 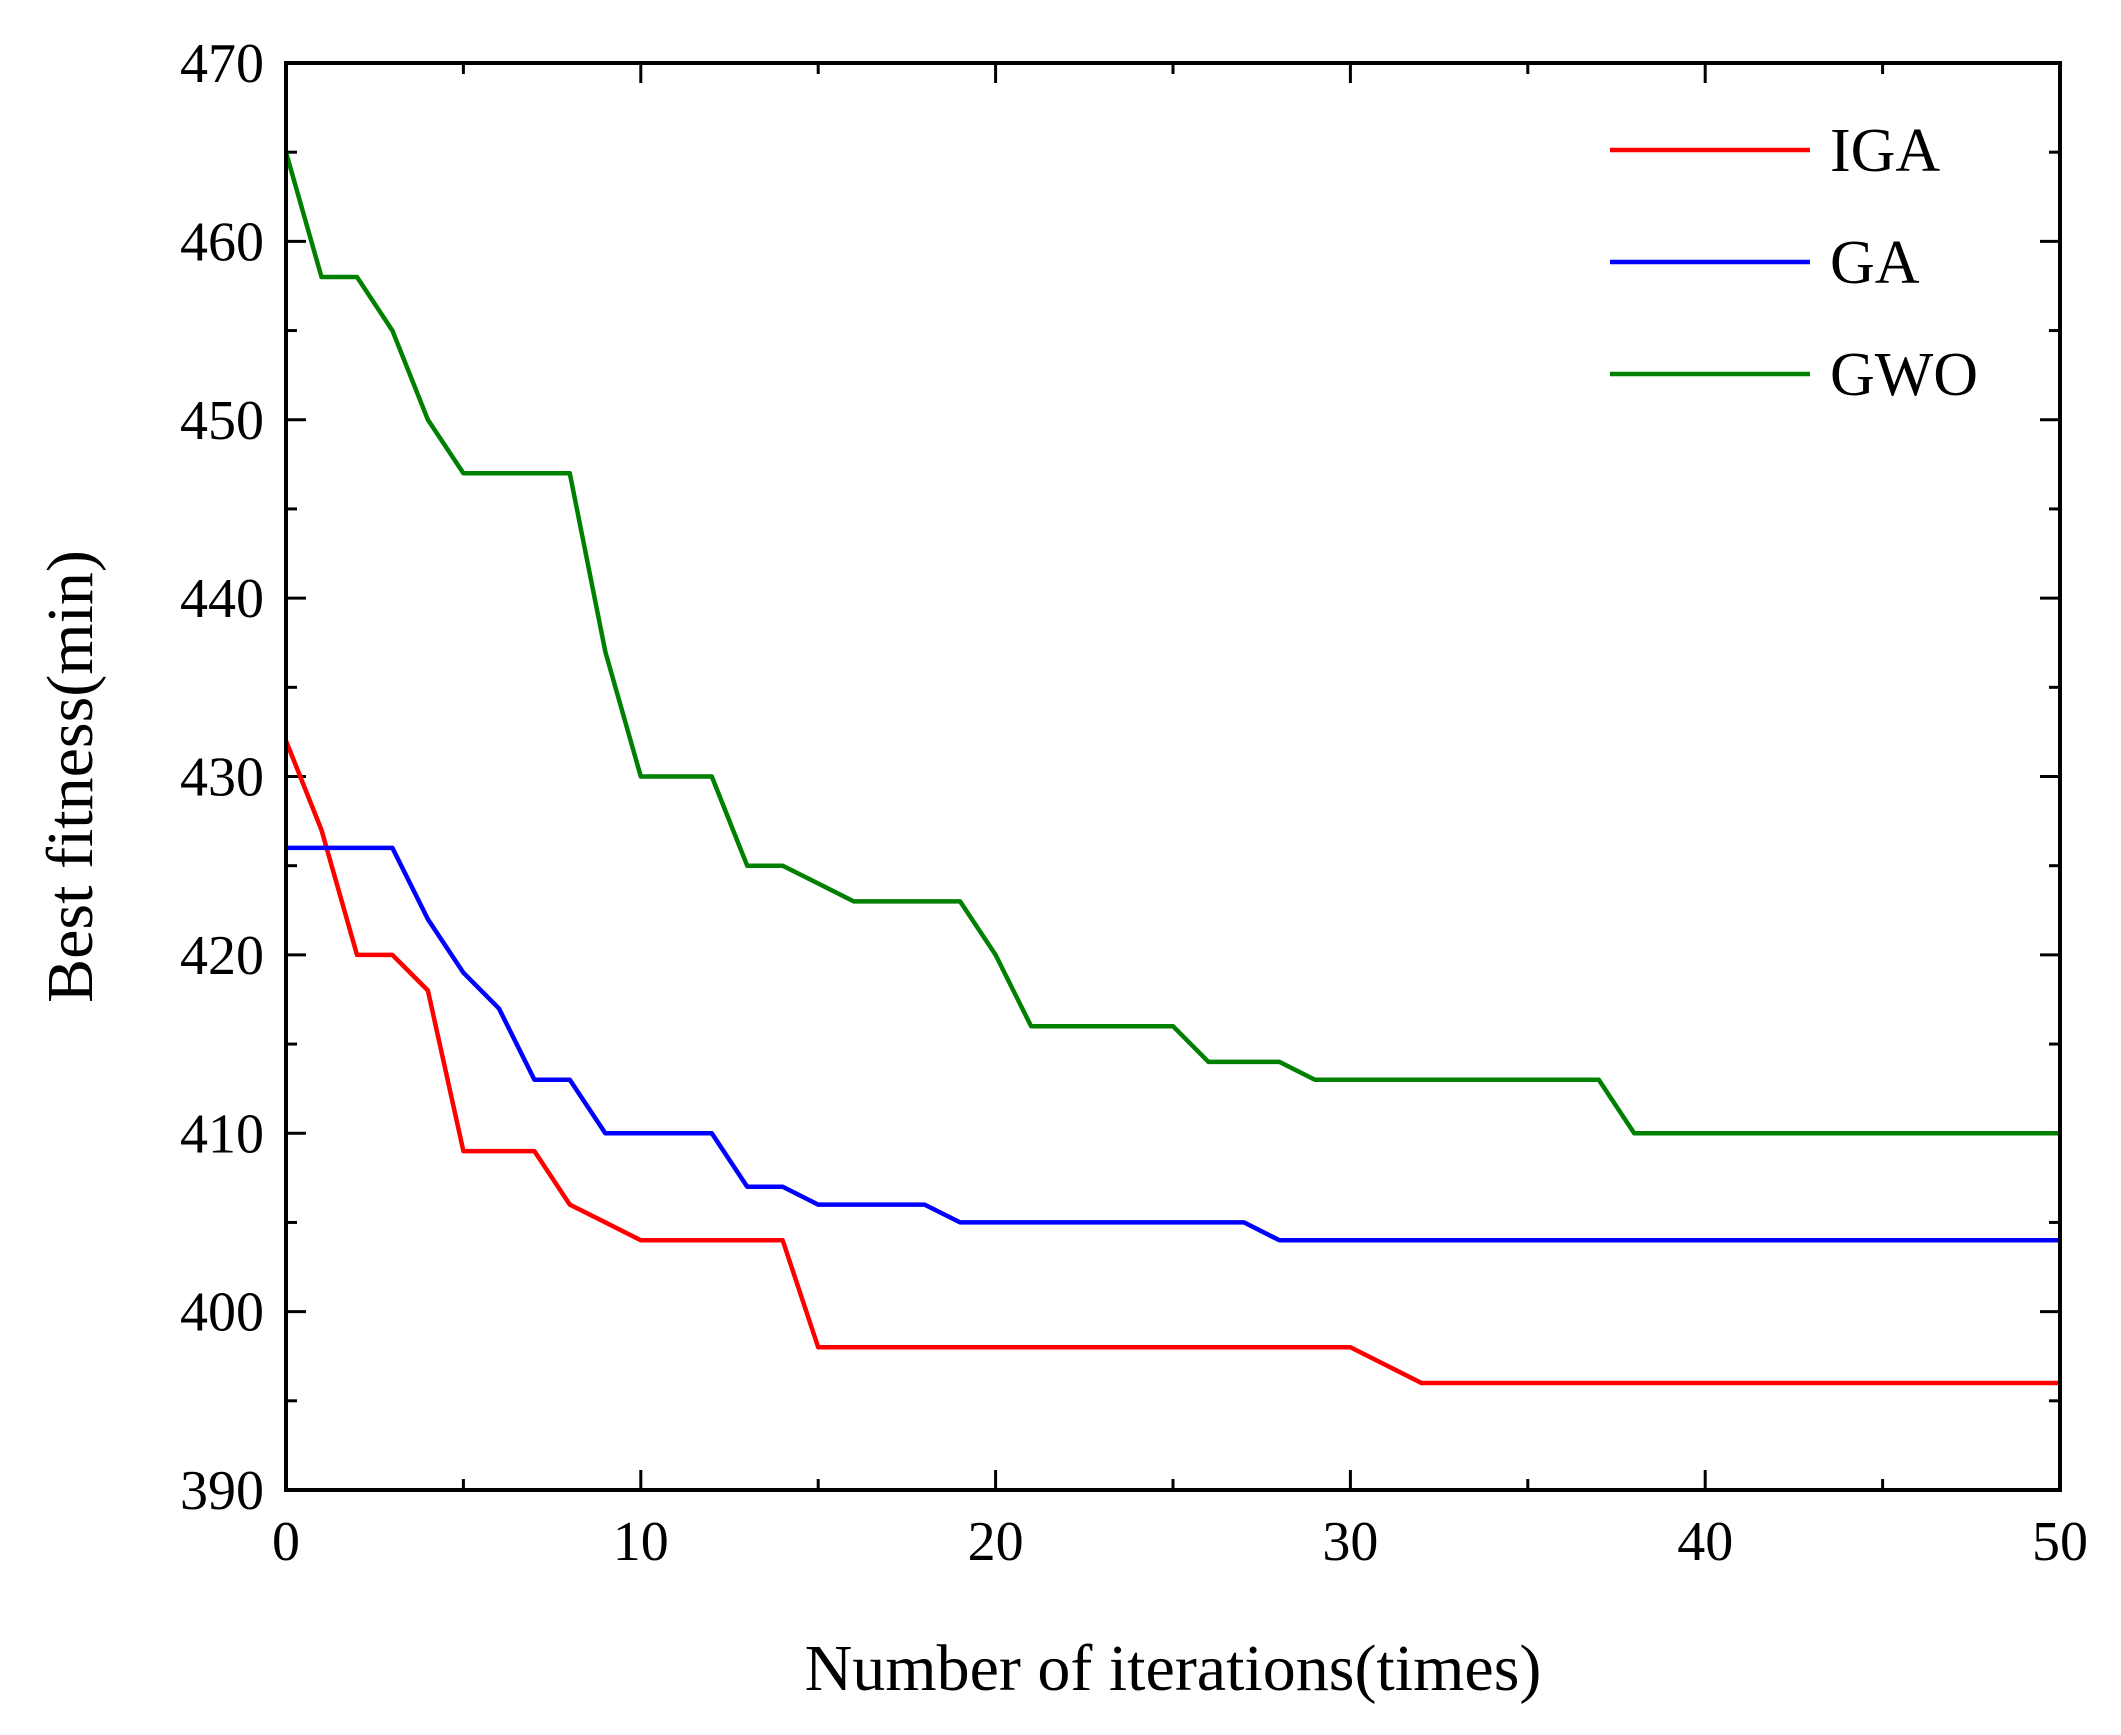 I want to click on y-tick-label: 470, so click(x=222, y=64).